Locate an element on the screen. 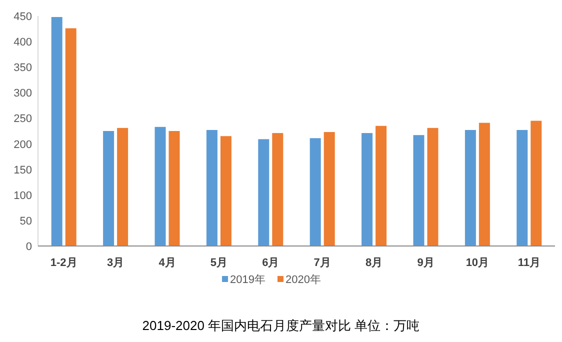 The image size is (562, 342). x-tick-label: 10月 is located at coordinates (478, 263).